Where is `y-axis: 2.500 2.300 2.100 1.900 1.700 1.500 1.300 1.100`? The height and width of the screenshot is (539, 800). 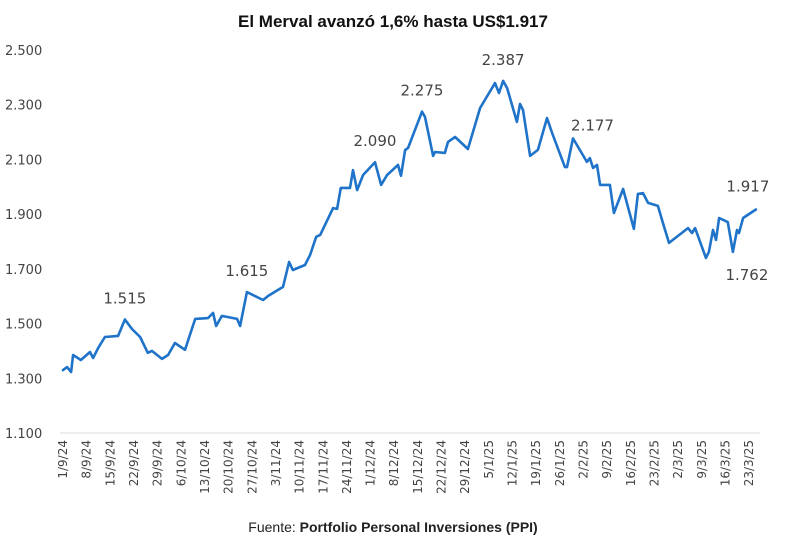 y-axis: 2.500 2.300 2.100 1.900 1.700 1.500 1.300 1.100 is located at coordinates (23, 243).